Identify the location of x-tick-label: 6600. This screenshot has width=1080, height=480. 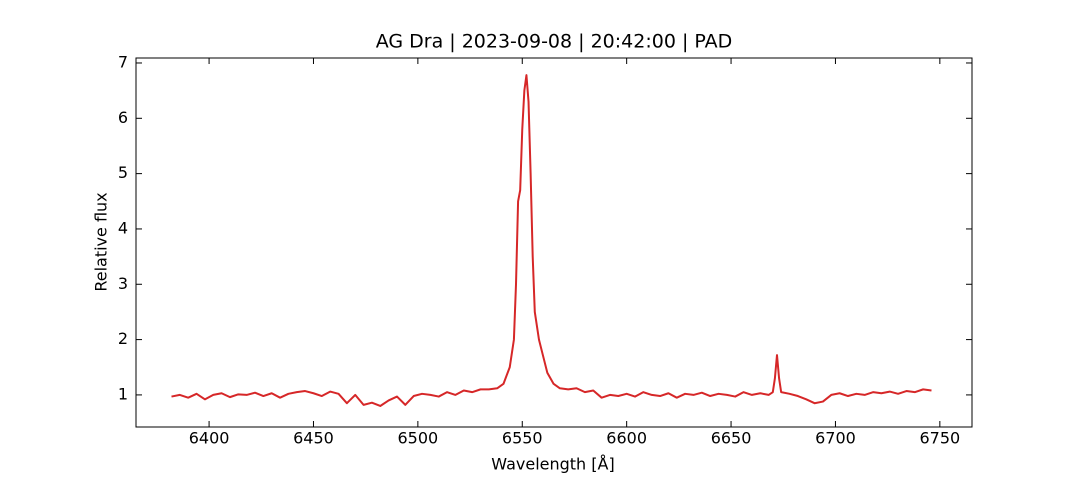
(626, 438).